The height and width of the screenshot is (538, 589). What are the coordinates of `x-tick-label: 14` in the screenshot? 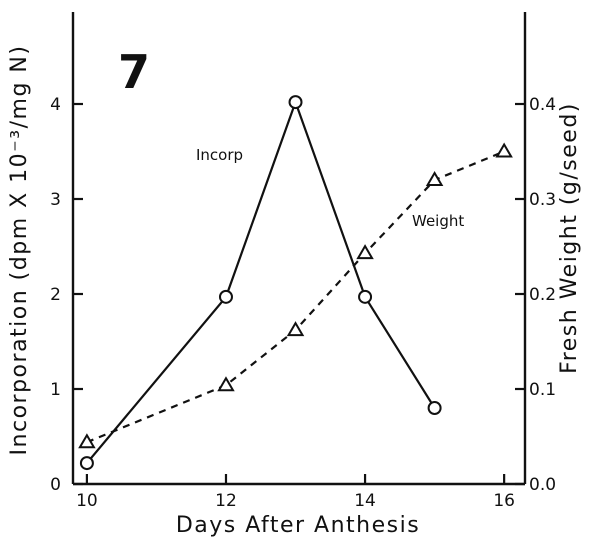 It's located at (365, 501).